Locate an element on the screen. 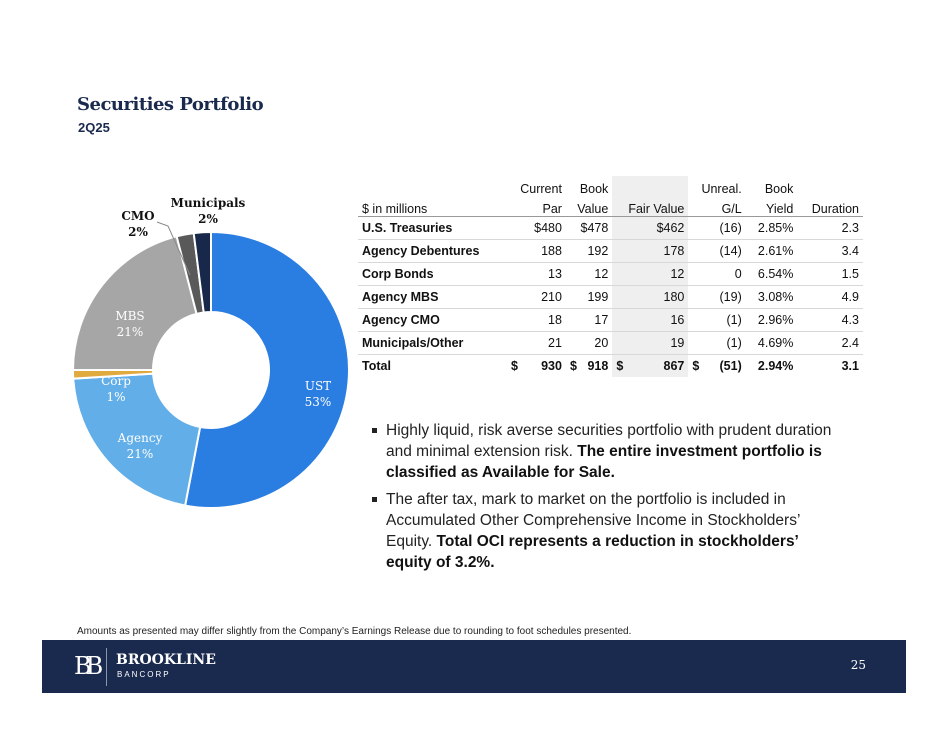  slice-category-label: MBS is located at coordinates (129, 316).